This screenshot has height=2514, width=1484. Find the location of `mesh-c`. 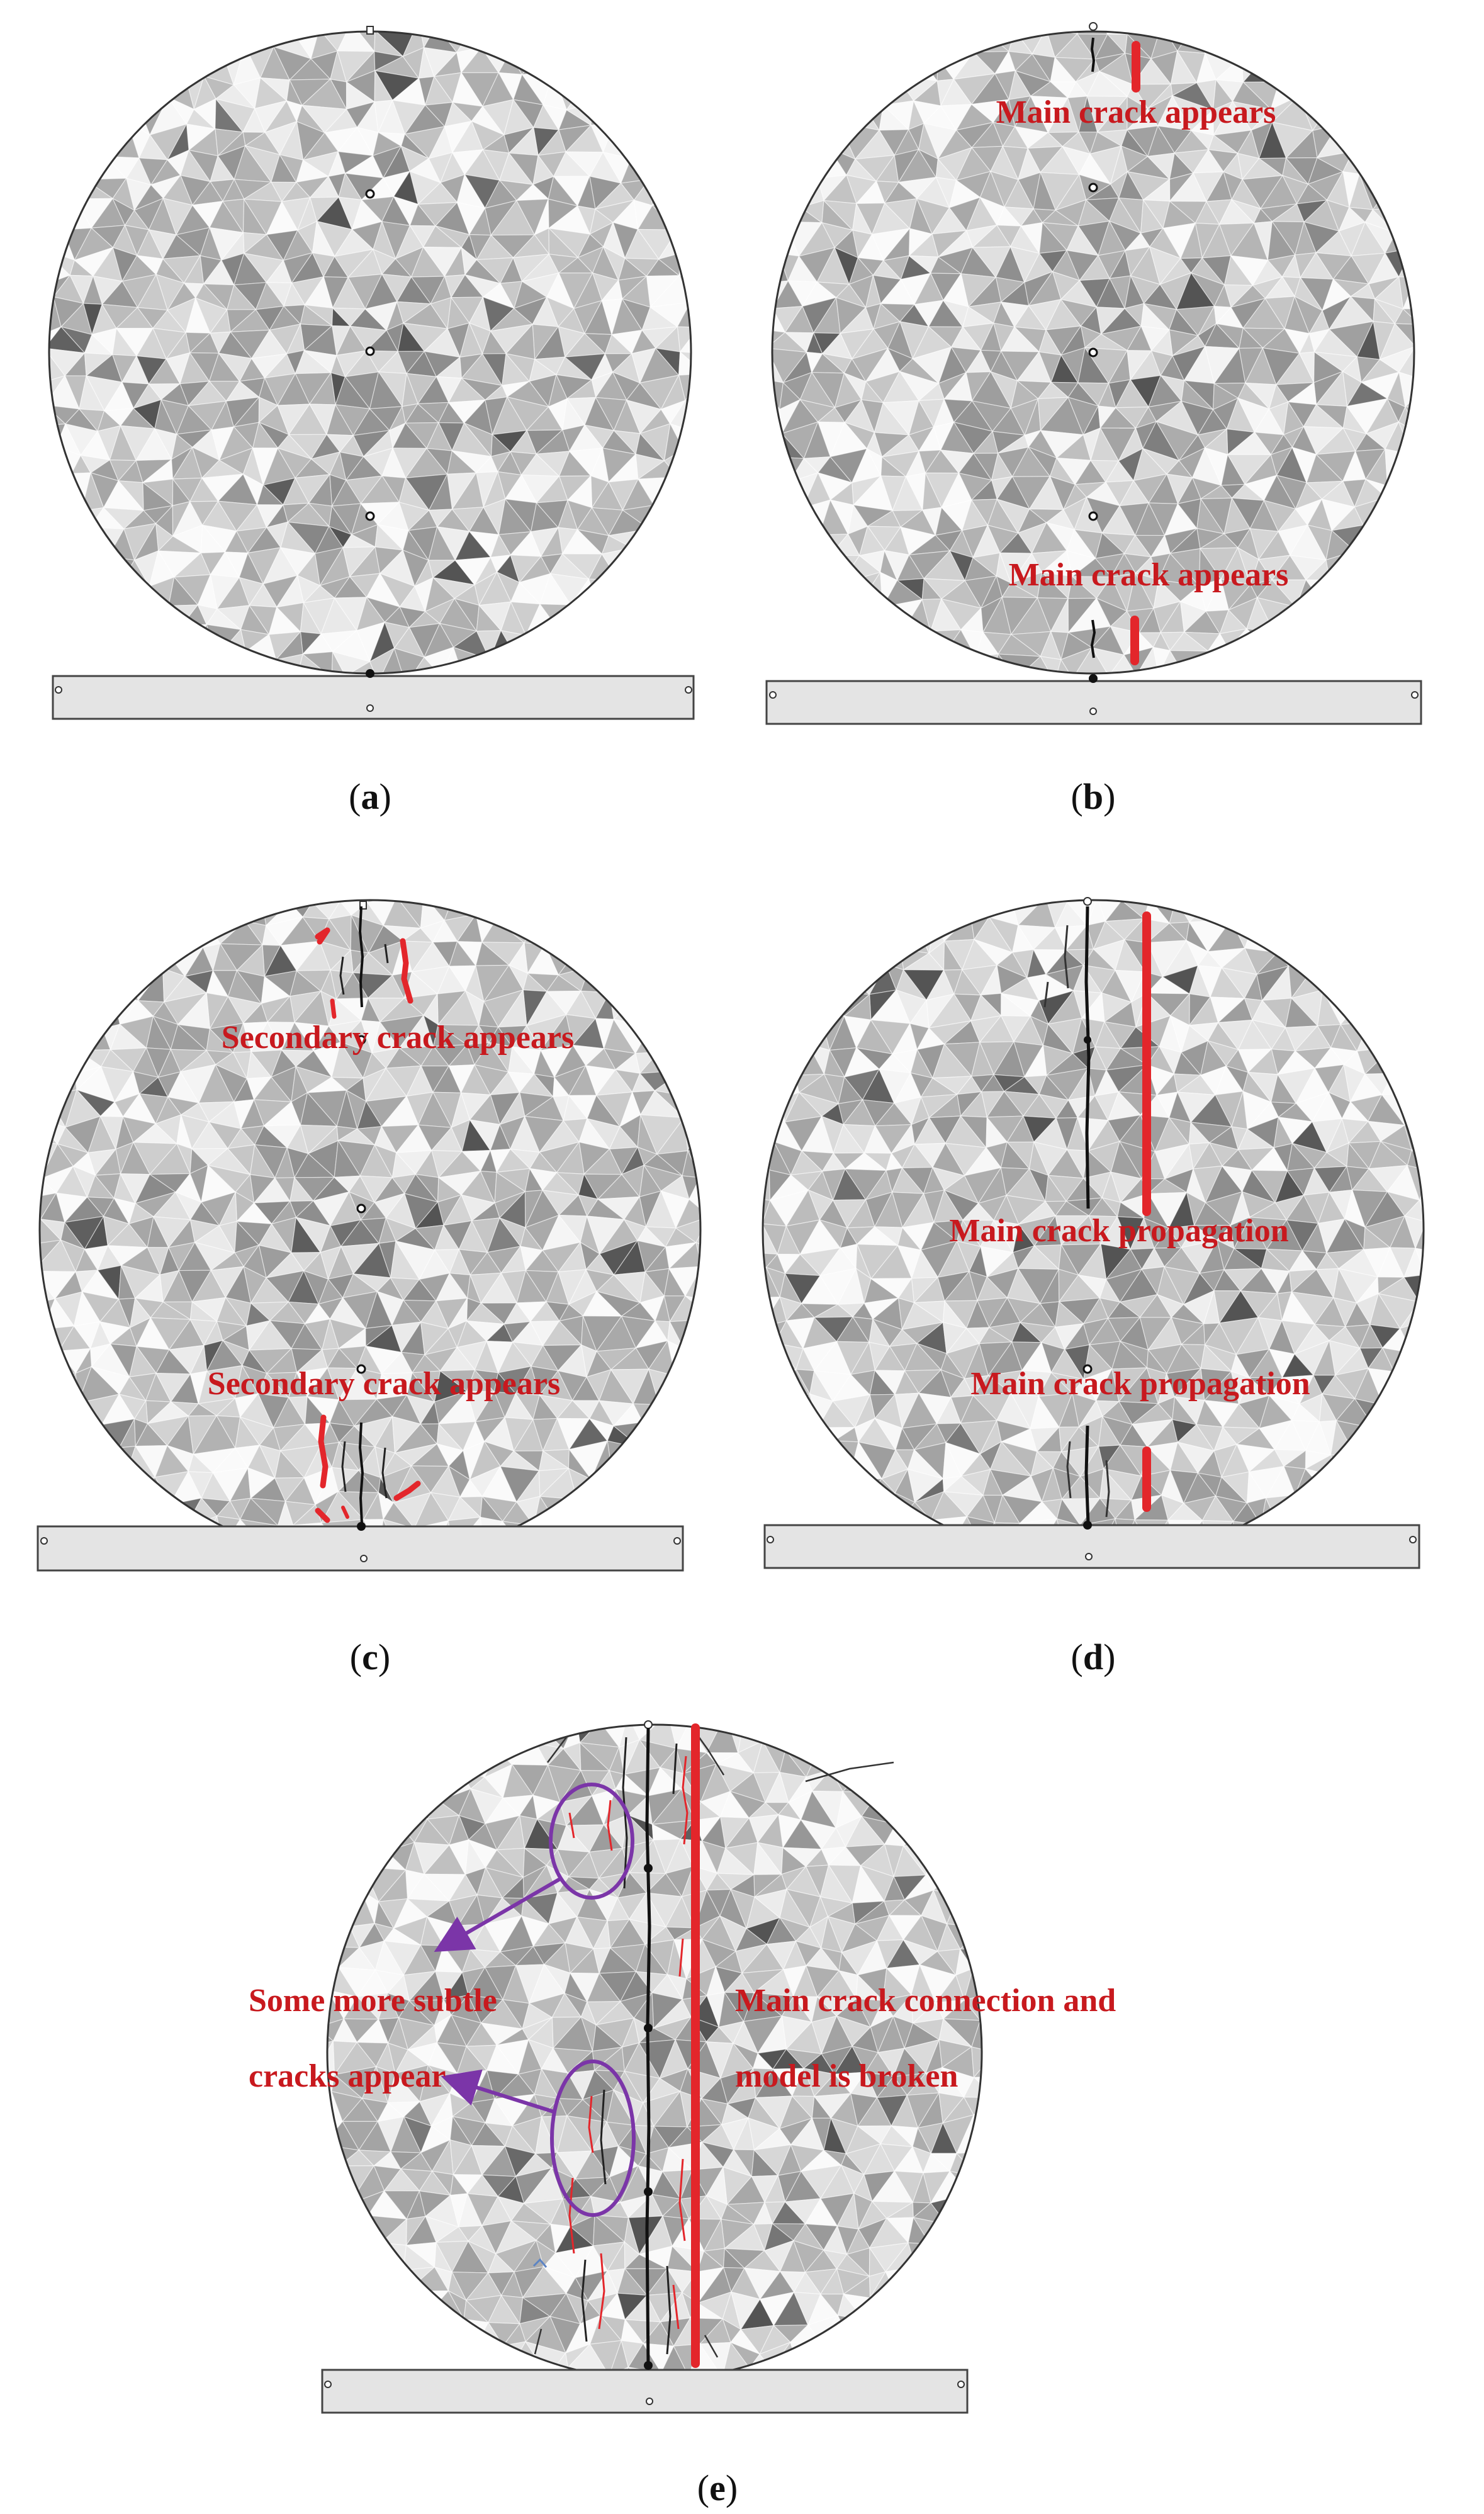

mesh-c is located at coordinates (370, 1230).